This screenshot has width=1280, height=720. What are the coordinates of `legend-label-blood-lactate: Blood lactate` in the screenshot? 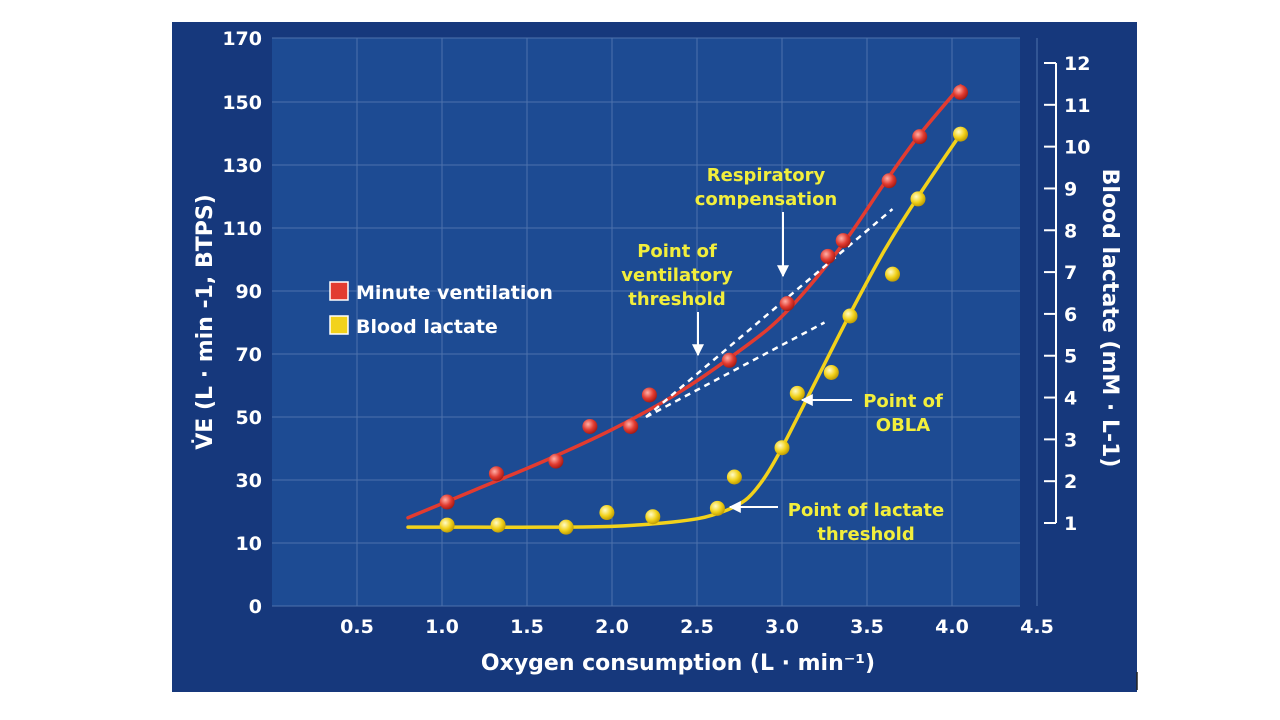 It's located at (427, 327).